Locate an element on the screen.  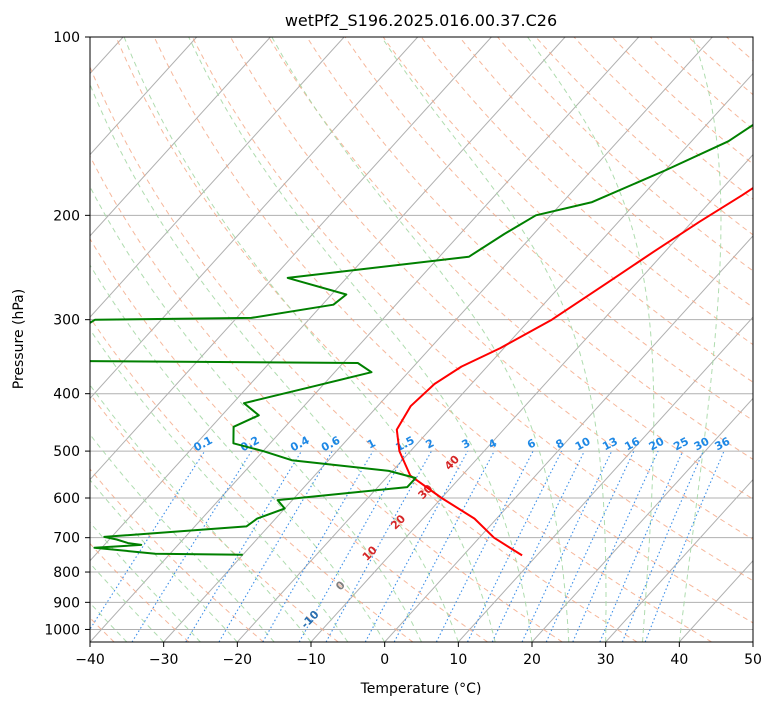
mixing-ratio-label: 16 is located at coordinates (632, 444).